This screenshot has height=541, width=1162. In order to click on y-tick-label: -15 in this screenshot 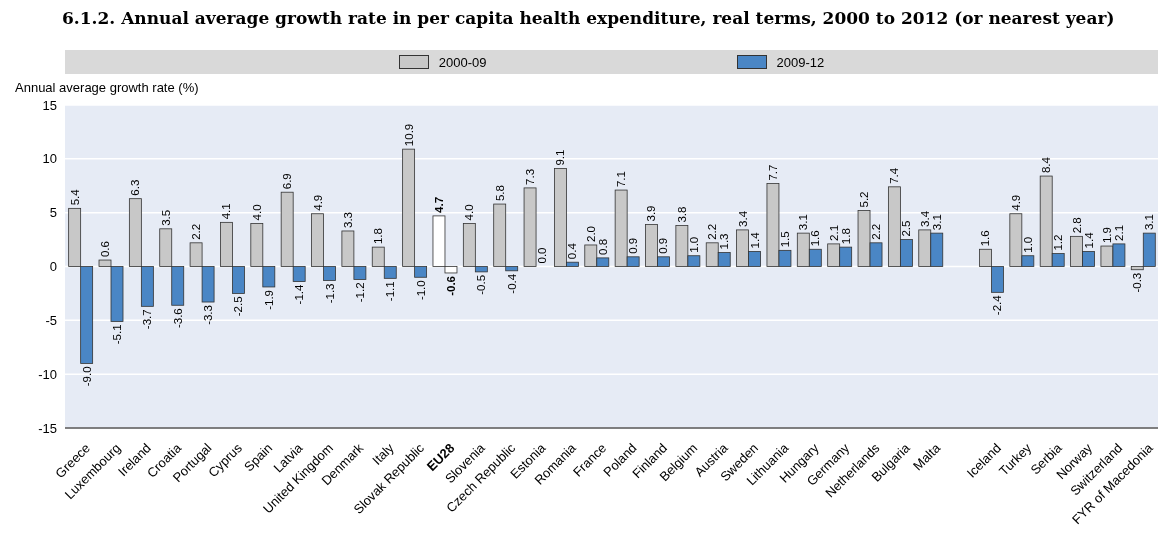, I will do `click(47, 428)`.